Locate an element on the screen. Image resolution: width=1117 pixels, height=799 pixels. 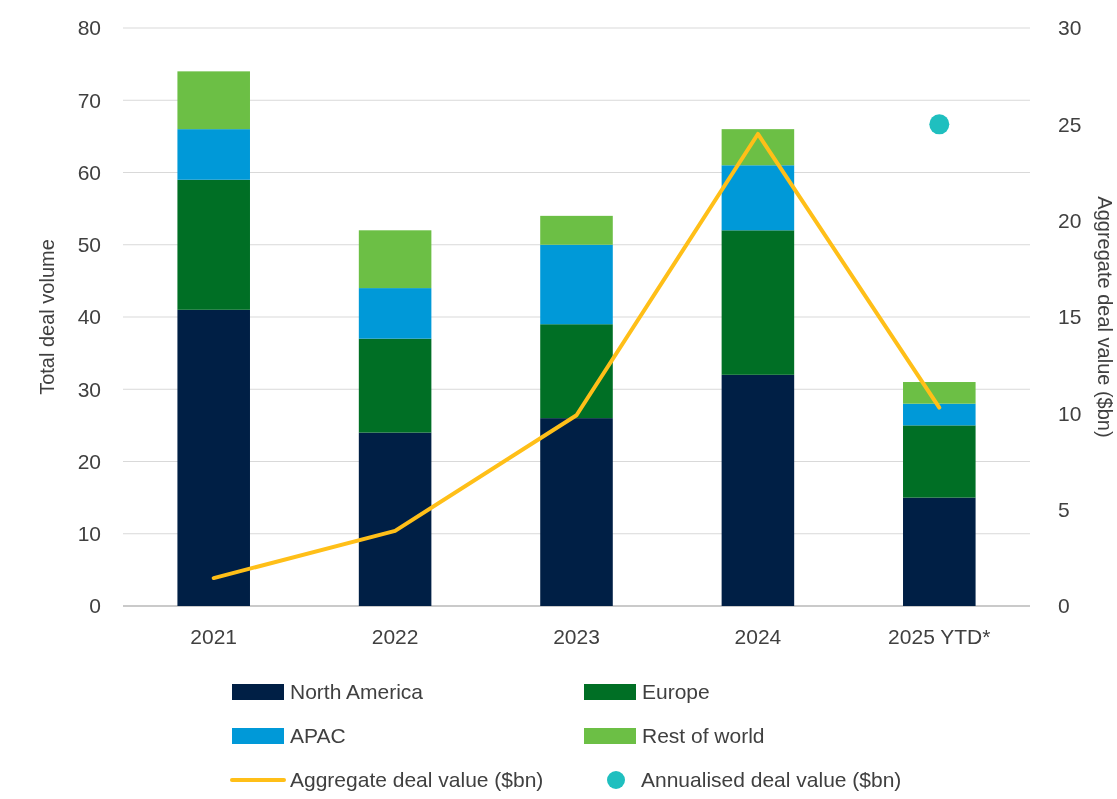
x-tick-label: 2025 YTD* is located at coordinates (939, 636).